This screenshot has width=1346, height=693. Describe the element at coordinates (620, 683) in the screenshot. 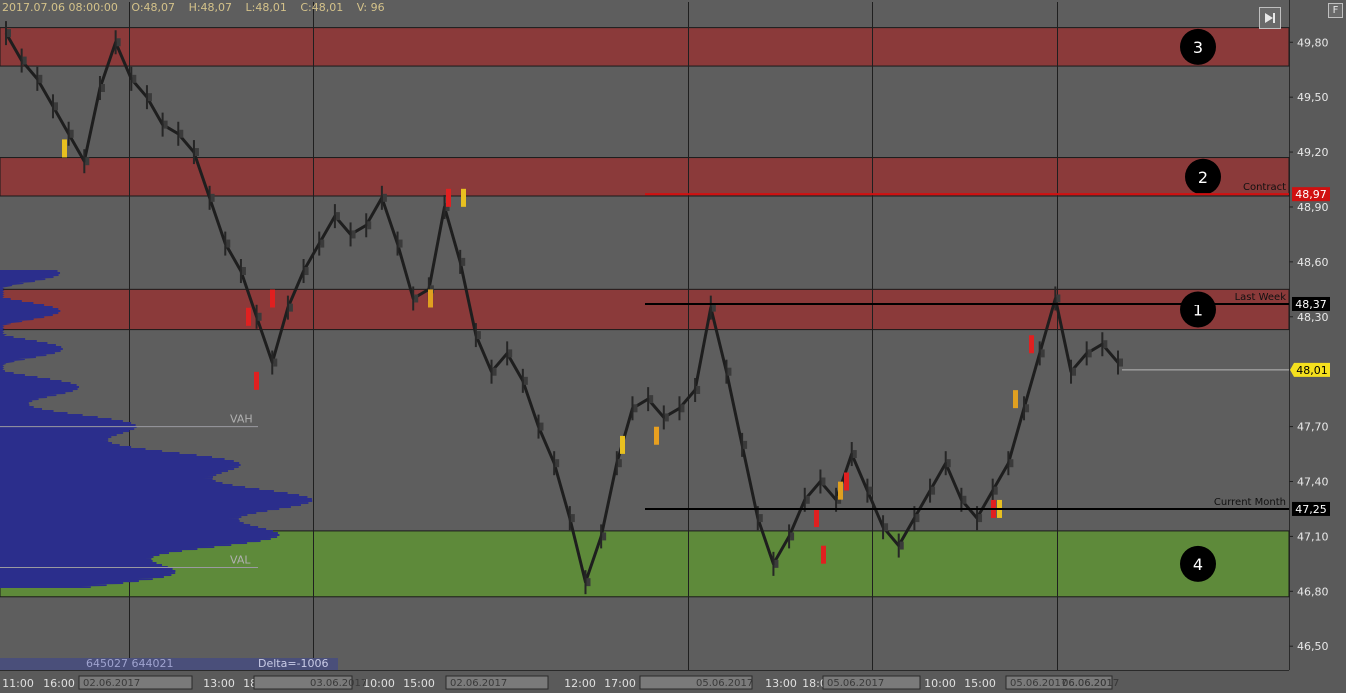

I see `x-tick-label: 17:00` at that location.